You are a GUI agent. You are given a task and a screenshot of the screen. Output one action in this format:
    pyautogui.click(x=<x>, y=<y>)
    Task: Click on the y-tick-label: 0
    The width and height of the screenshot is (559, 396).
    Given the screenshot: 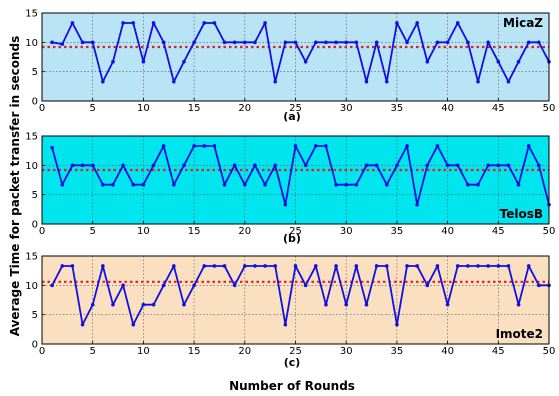 What is the action you would take?
    pyautogui.click(x=35, y=225)
    